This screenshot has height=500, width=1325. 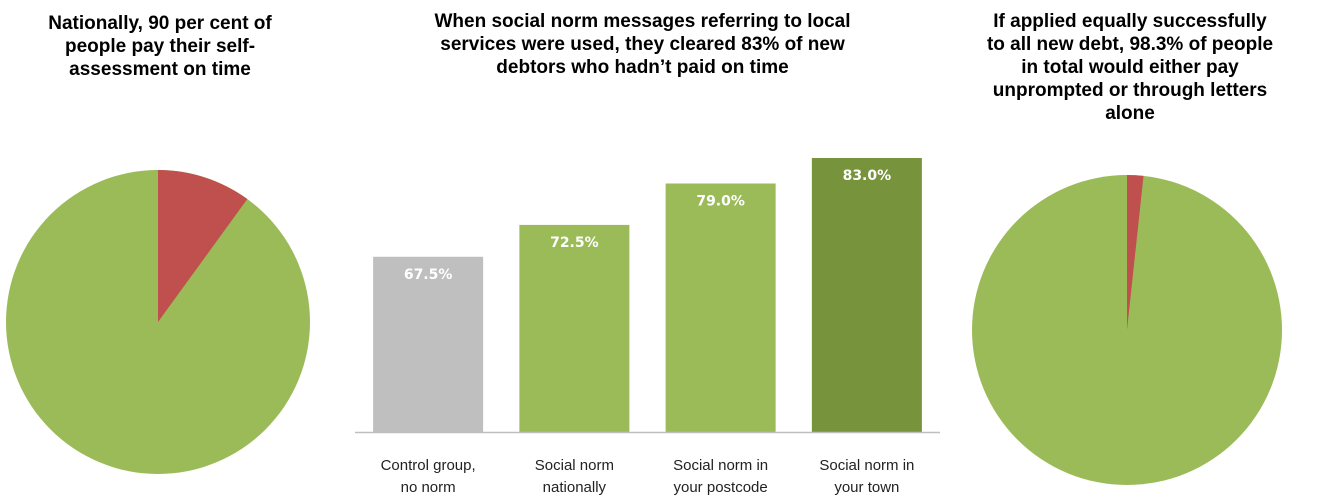 I want to click on category-label-3: Social norm in your postcode, so click(x=720, y=476).